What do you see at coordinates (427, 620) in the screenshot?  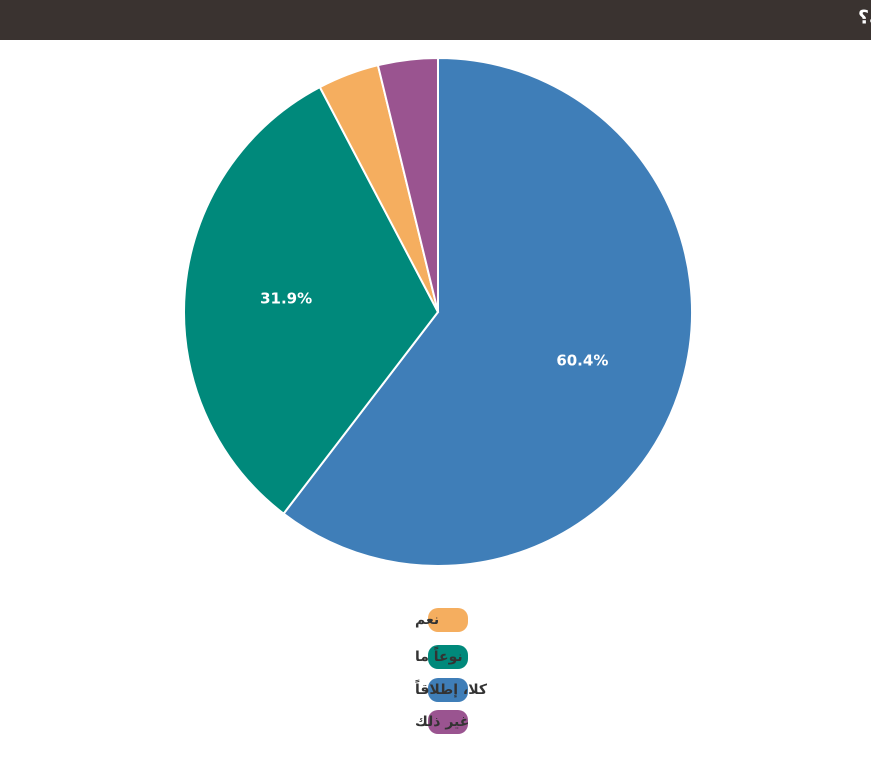 I see `legend-label: نعم` at bounding box center [427, 620].